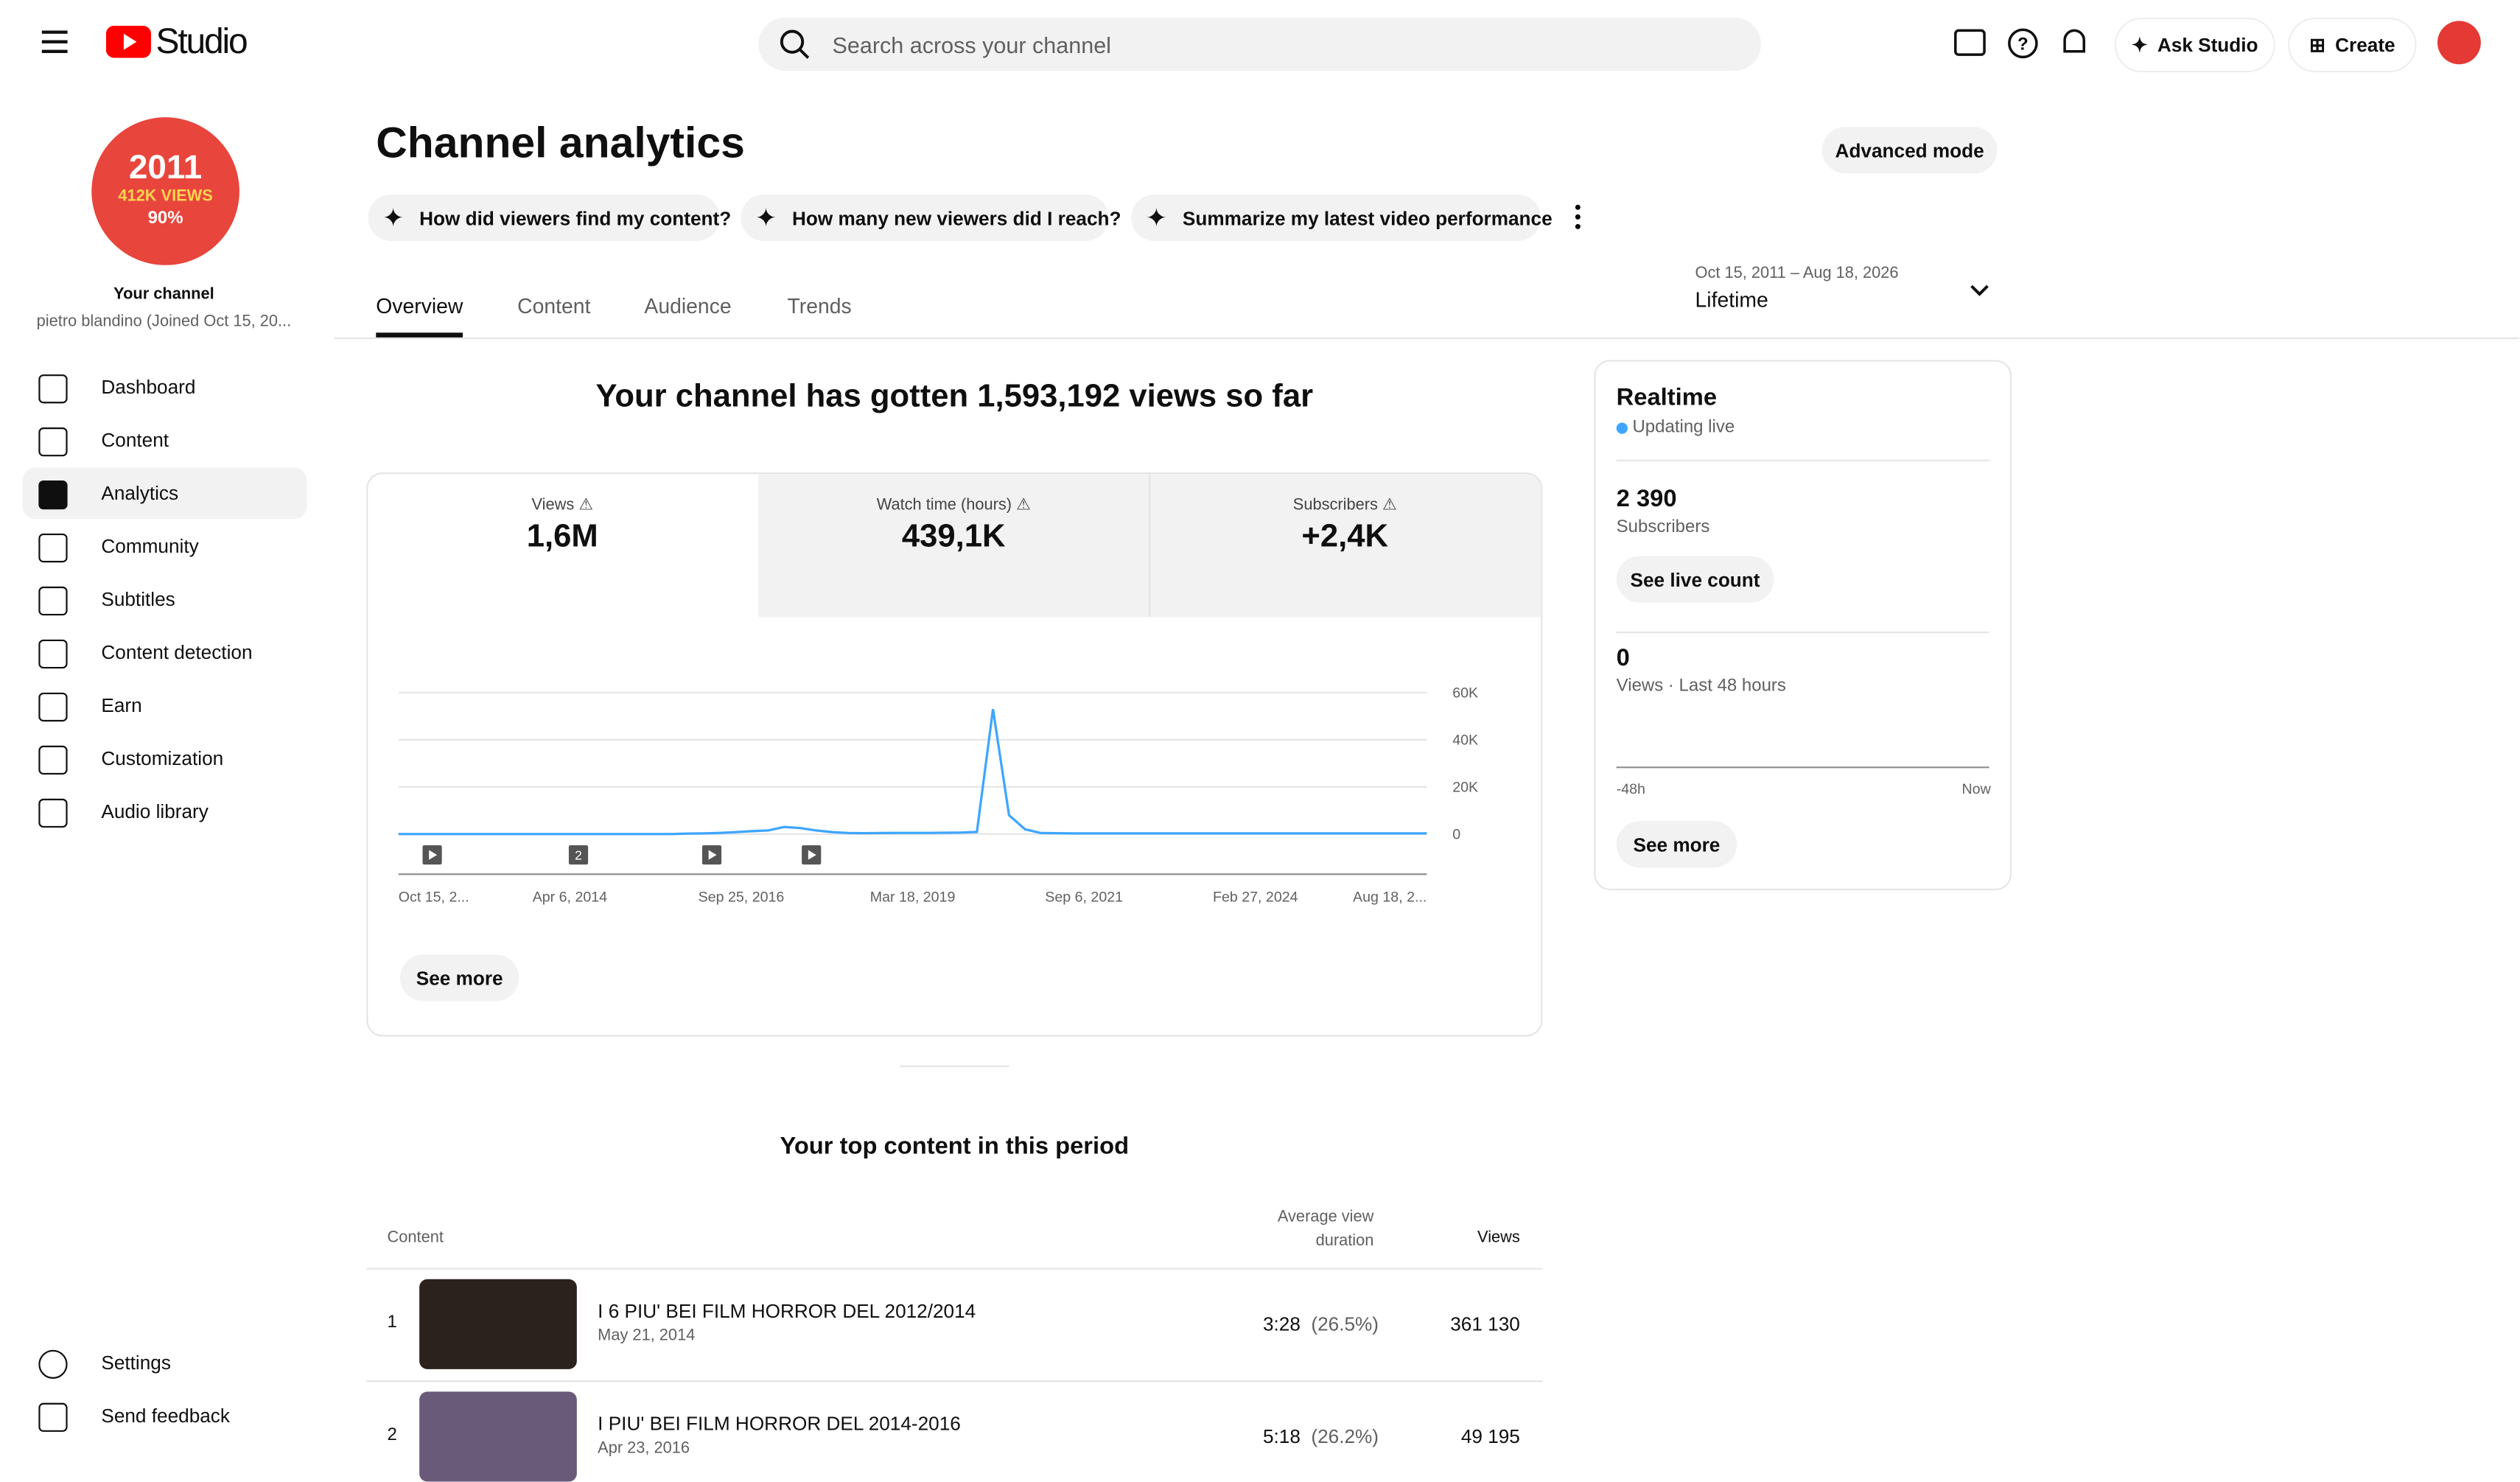  Describe the element at coordinates (1367, 218) in the screenshot. I see `prompt-text: Summarize my latest video performance` at that location.